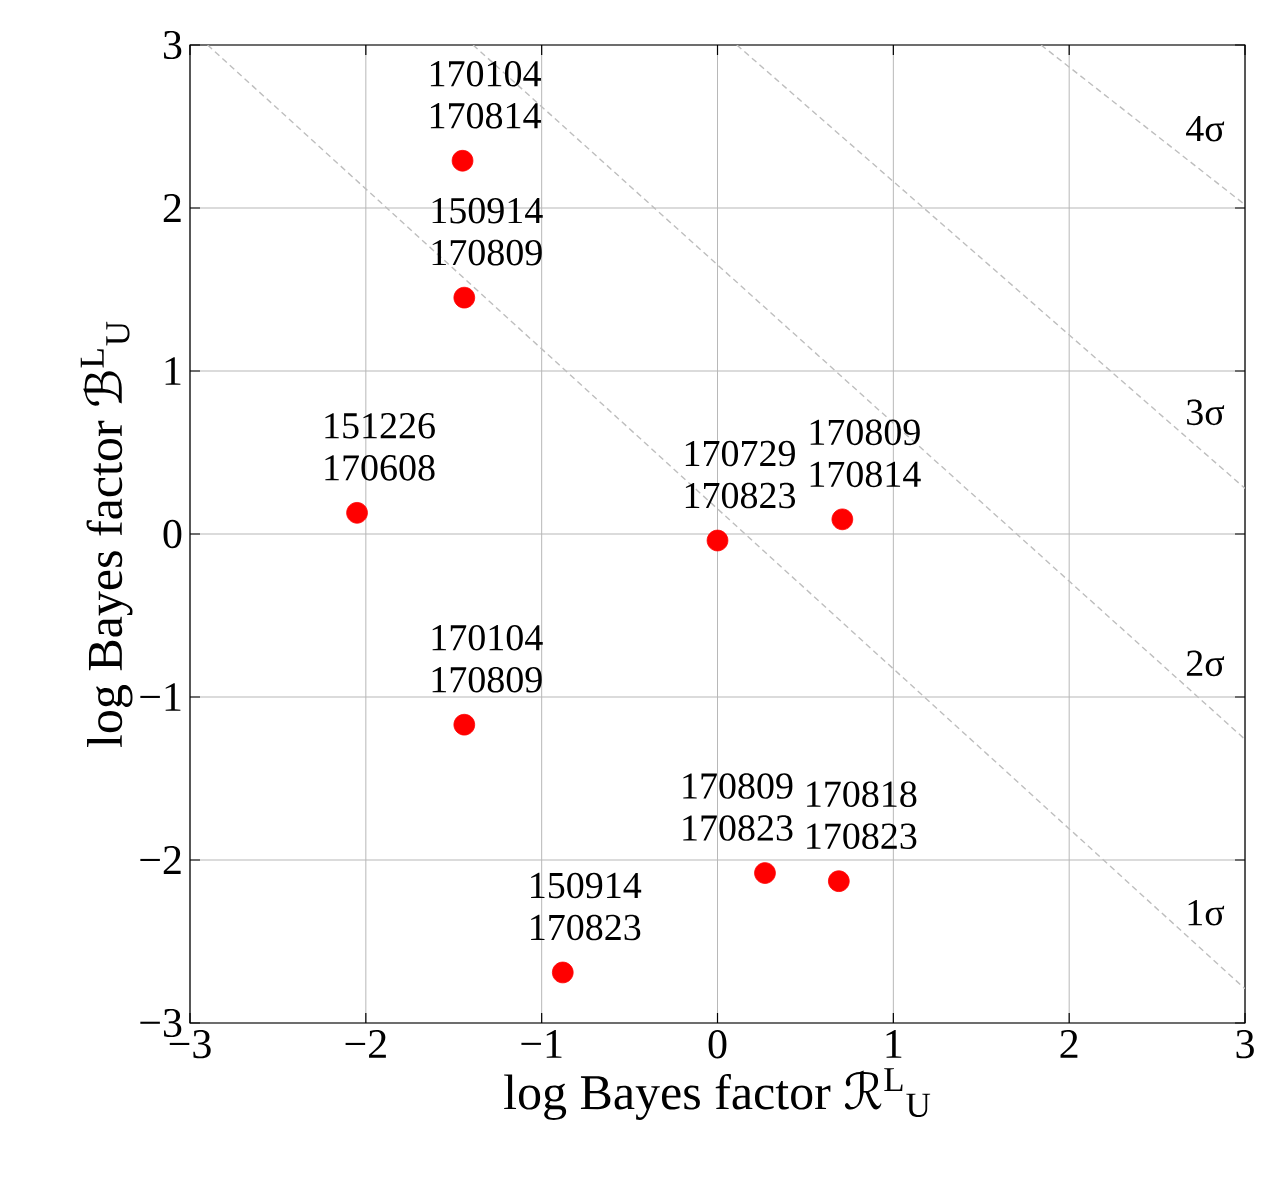 Image resolution: width=1275 pixels, height=1200 pixels. What do you see at coordinates (173, 371) in the screenshot?
I see `y-tick-label: 1` at bounding box center [173, 371].